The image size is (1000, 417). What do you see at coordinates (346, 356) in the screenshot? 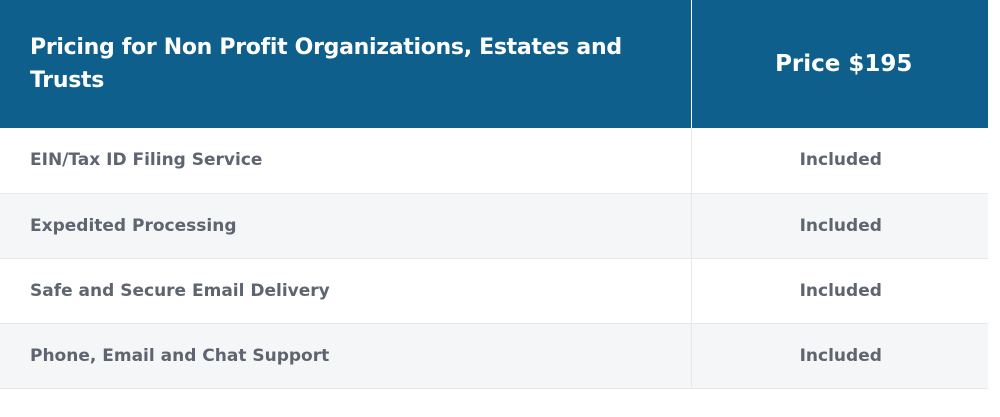
I see `feature-name: Phone, Email and Chat Support` at bounding box center [346, 356].